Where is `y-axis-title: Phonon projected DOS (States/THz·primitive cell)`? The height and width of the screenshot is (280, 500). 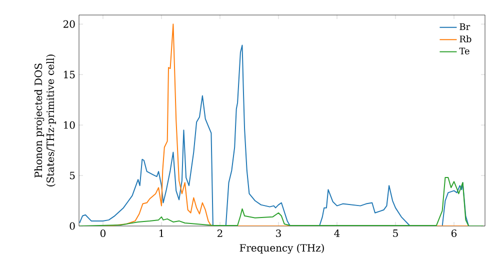 y-axis-title: Phonon projected DOS (States/THz·primitive cell) is located at coordinates (45, 120).